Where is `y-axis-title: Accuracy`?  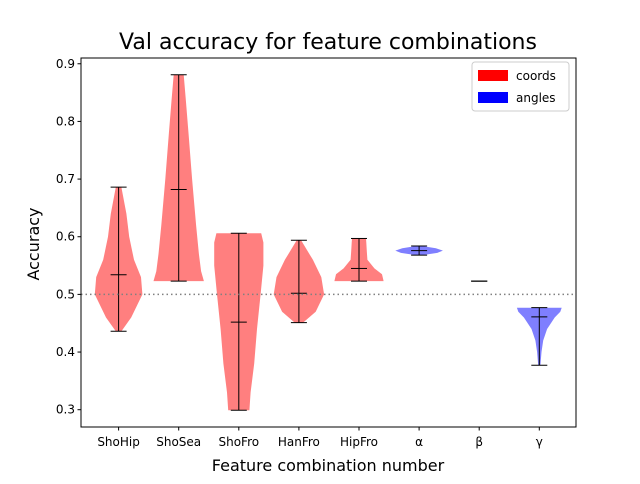
y-axis-title: Accuracy is located at coordinates (33, 243).